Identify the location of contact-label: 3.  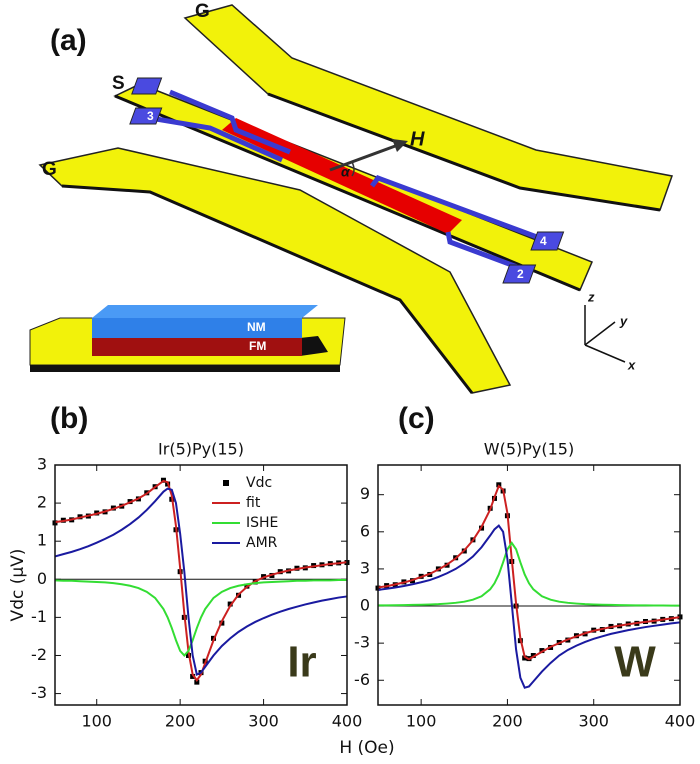
(150, 116).